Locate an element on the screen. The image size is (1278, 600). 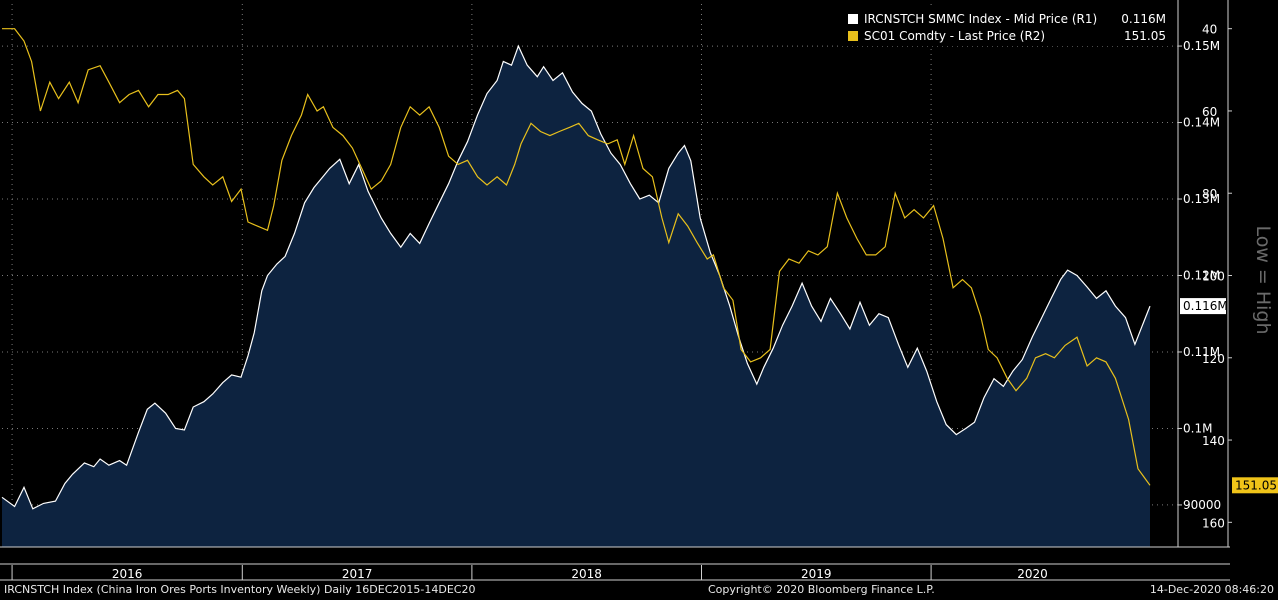
y-r1-tick-label: 0.15M is located at coordinates (1201, 46).